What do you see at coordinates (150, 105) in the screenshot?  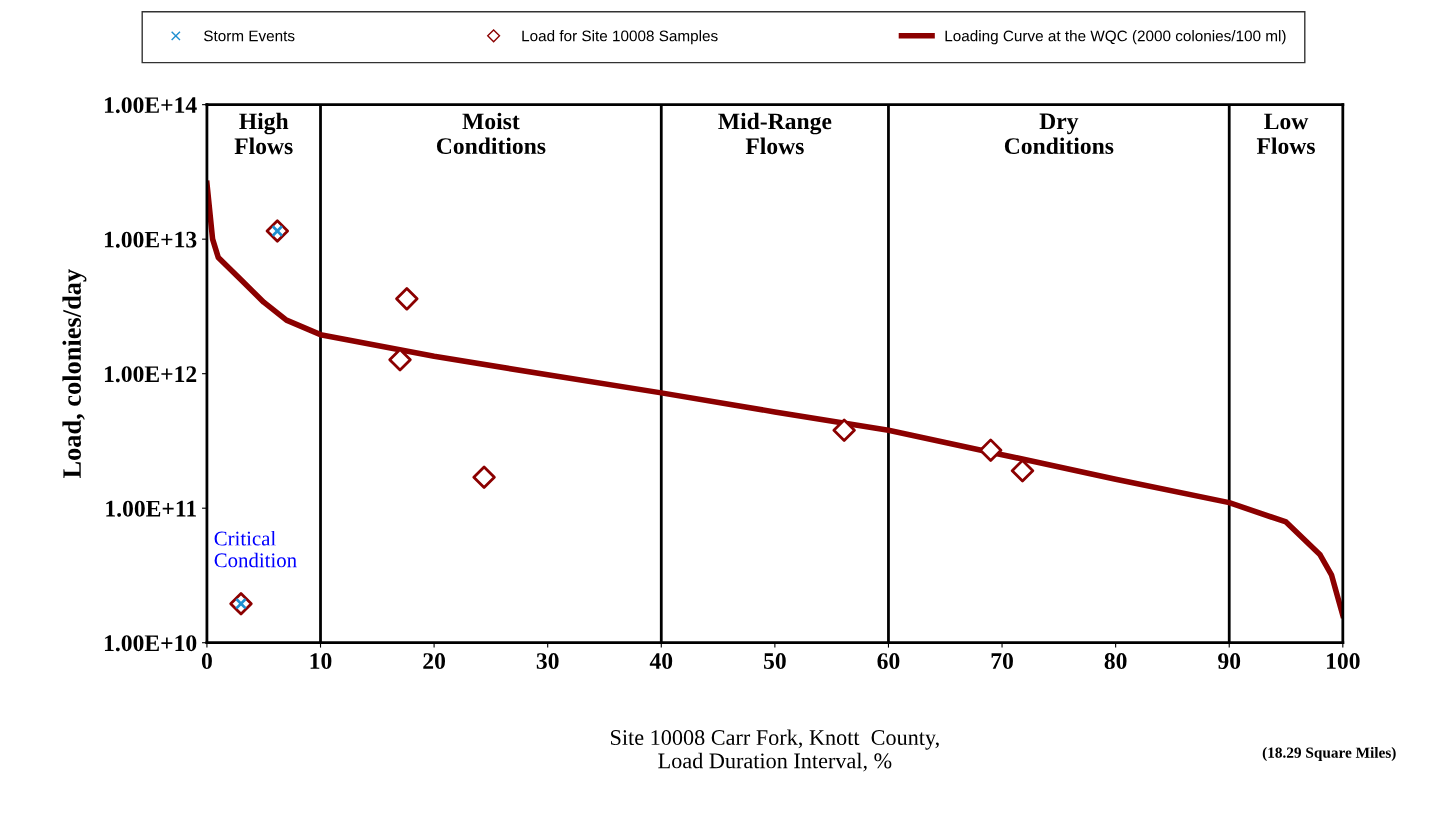 I see `y-tick-label: 1.00E+14` at bounding box center [150, 105].